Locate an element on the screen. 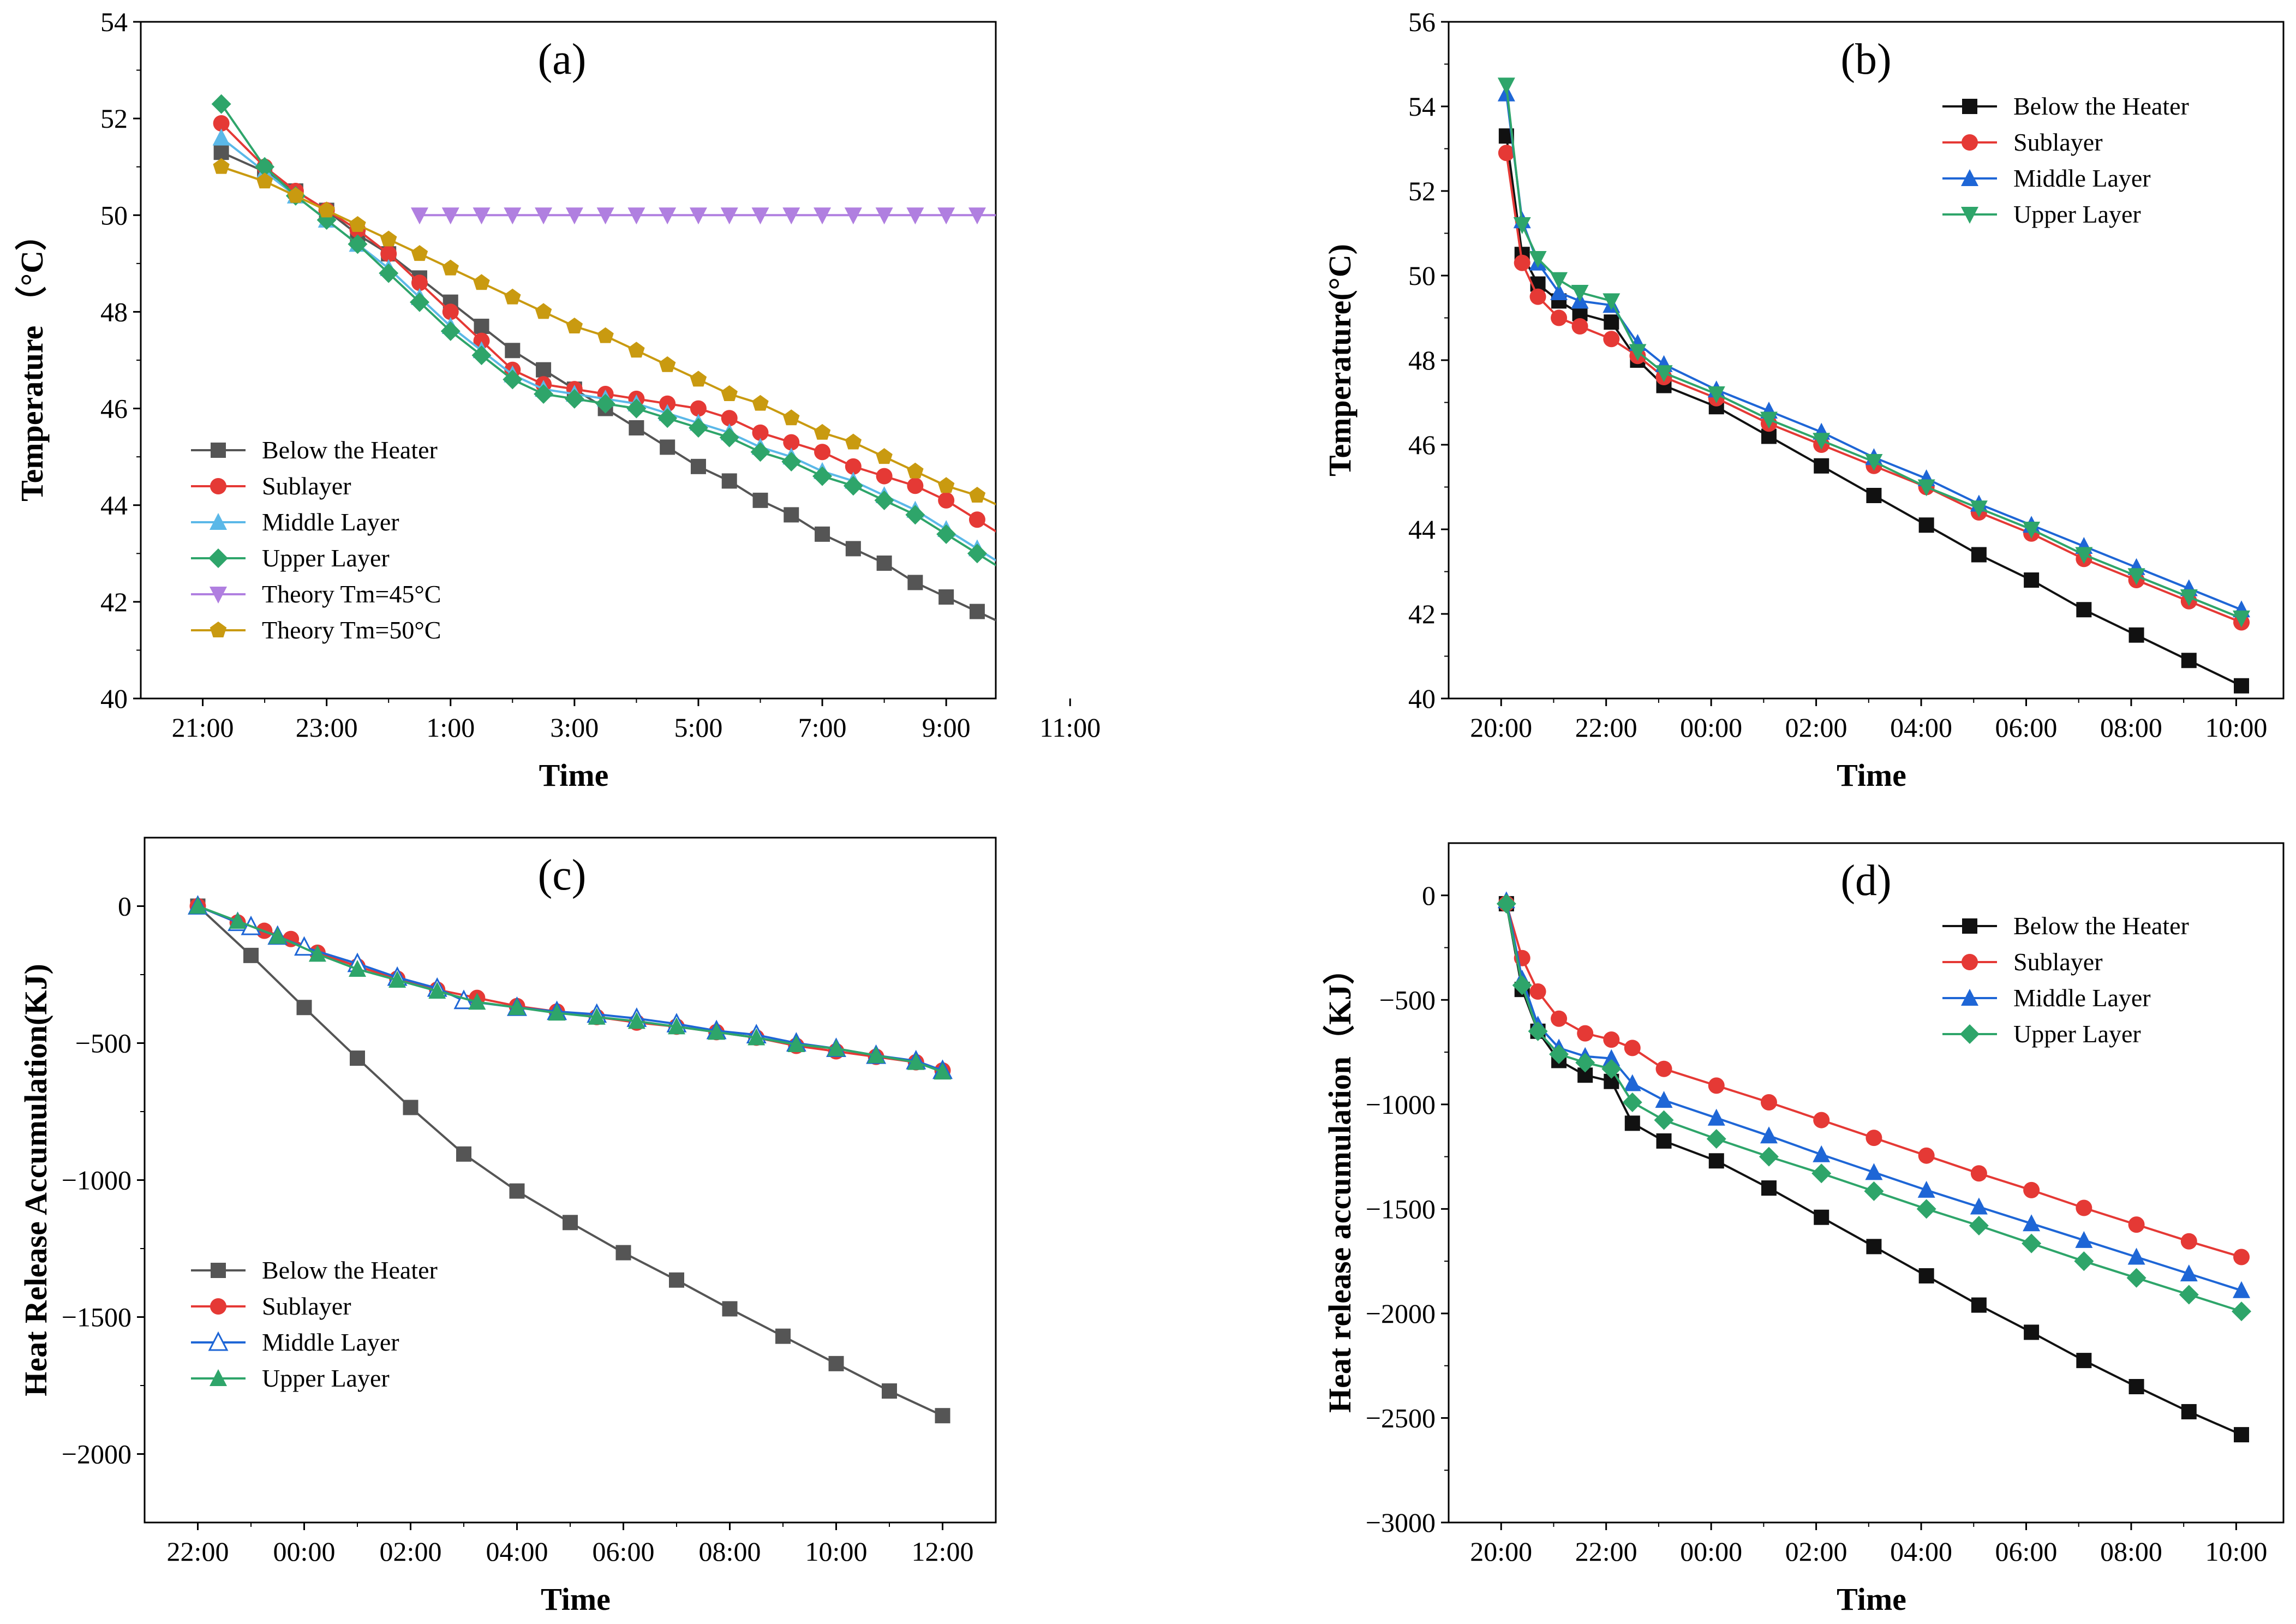 The image size is (2296, 1624). y-tick-label: 48 is located at coordinates (1422, 360).